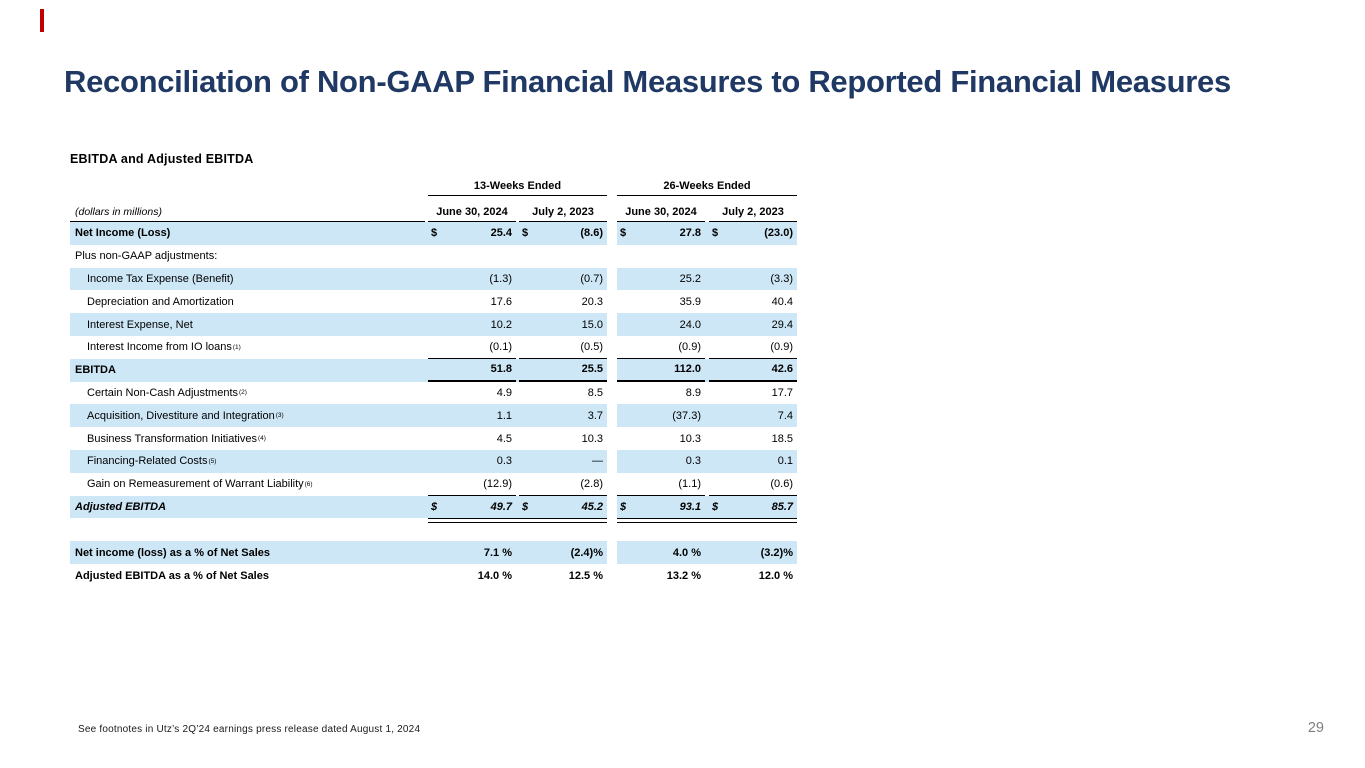 This screenshot has height=768, width=1365. What do you see at coordinates (563, 279) in the screenshot?
I see `table-cell: (0.7)` at bounding box center [563, 279].